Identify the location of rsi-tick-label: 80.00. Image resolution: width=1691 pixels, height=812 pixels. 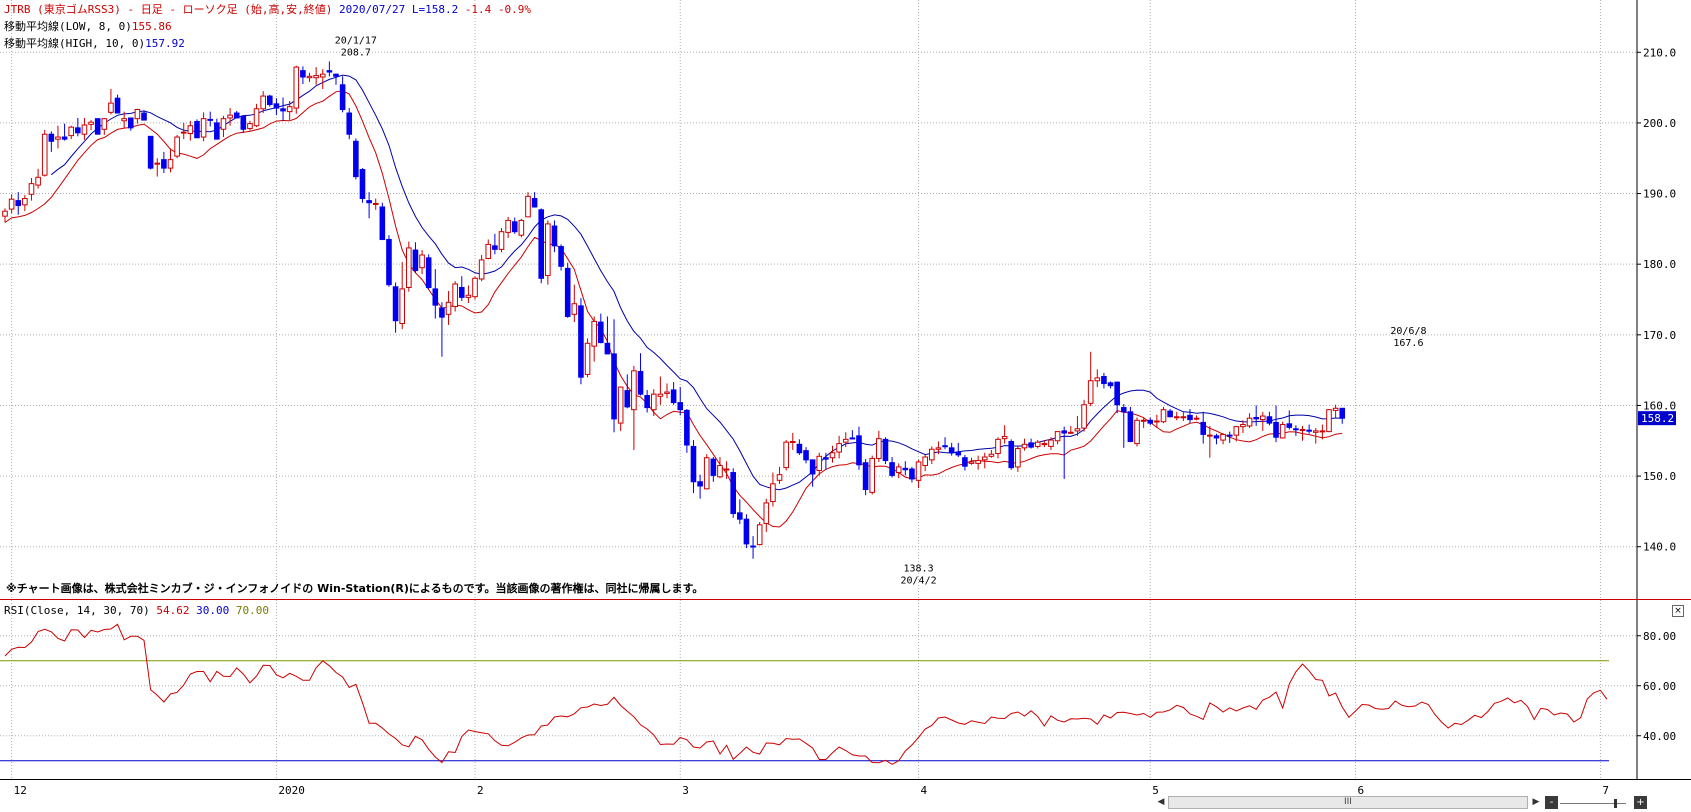
(1659, 636).